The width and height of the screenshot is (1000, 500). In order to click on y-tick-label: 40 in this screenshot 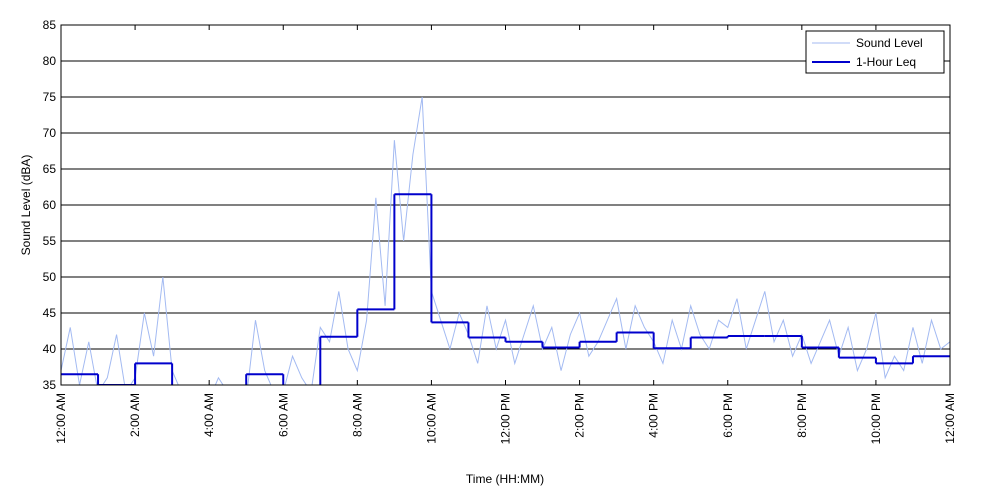, I will do `click(50, 349)`.